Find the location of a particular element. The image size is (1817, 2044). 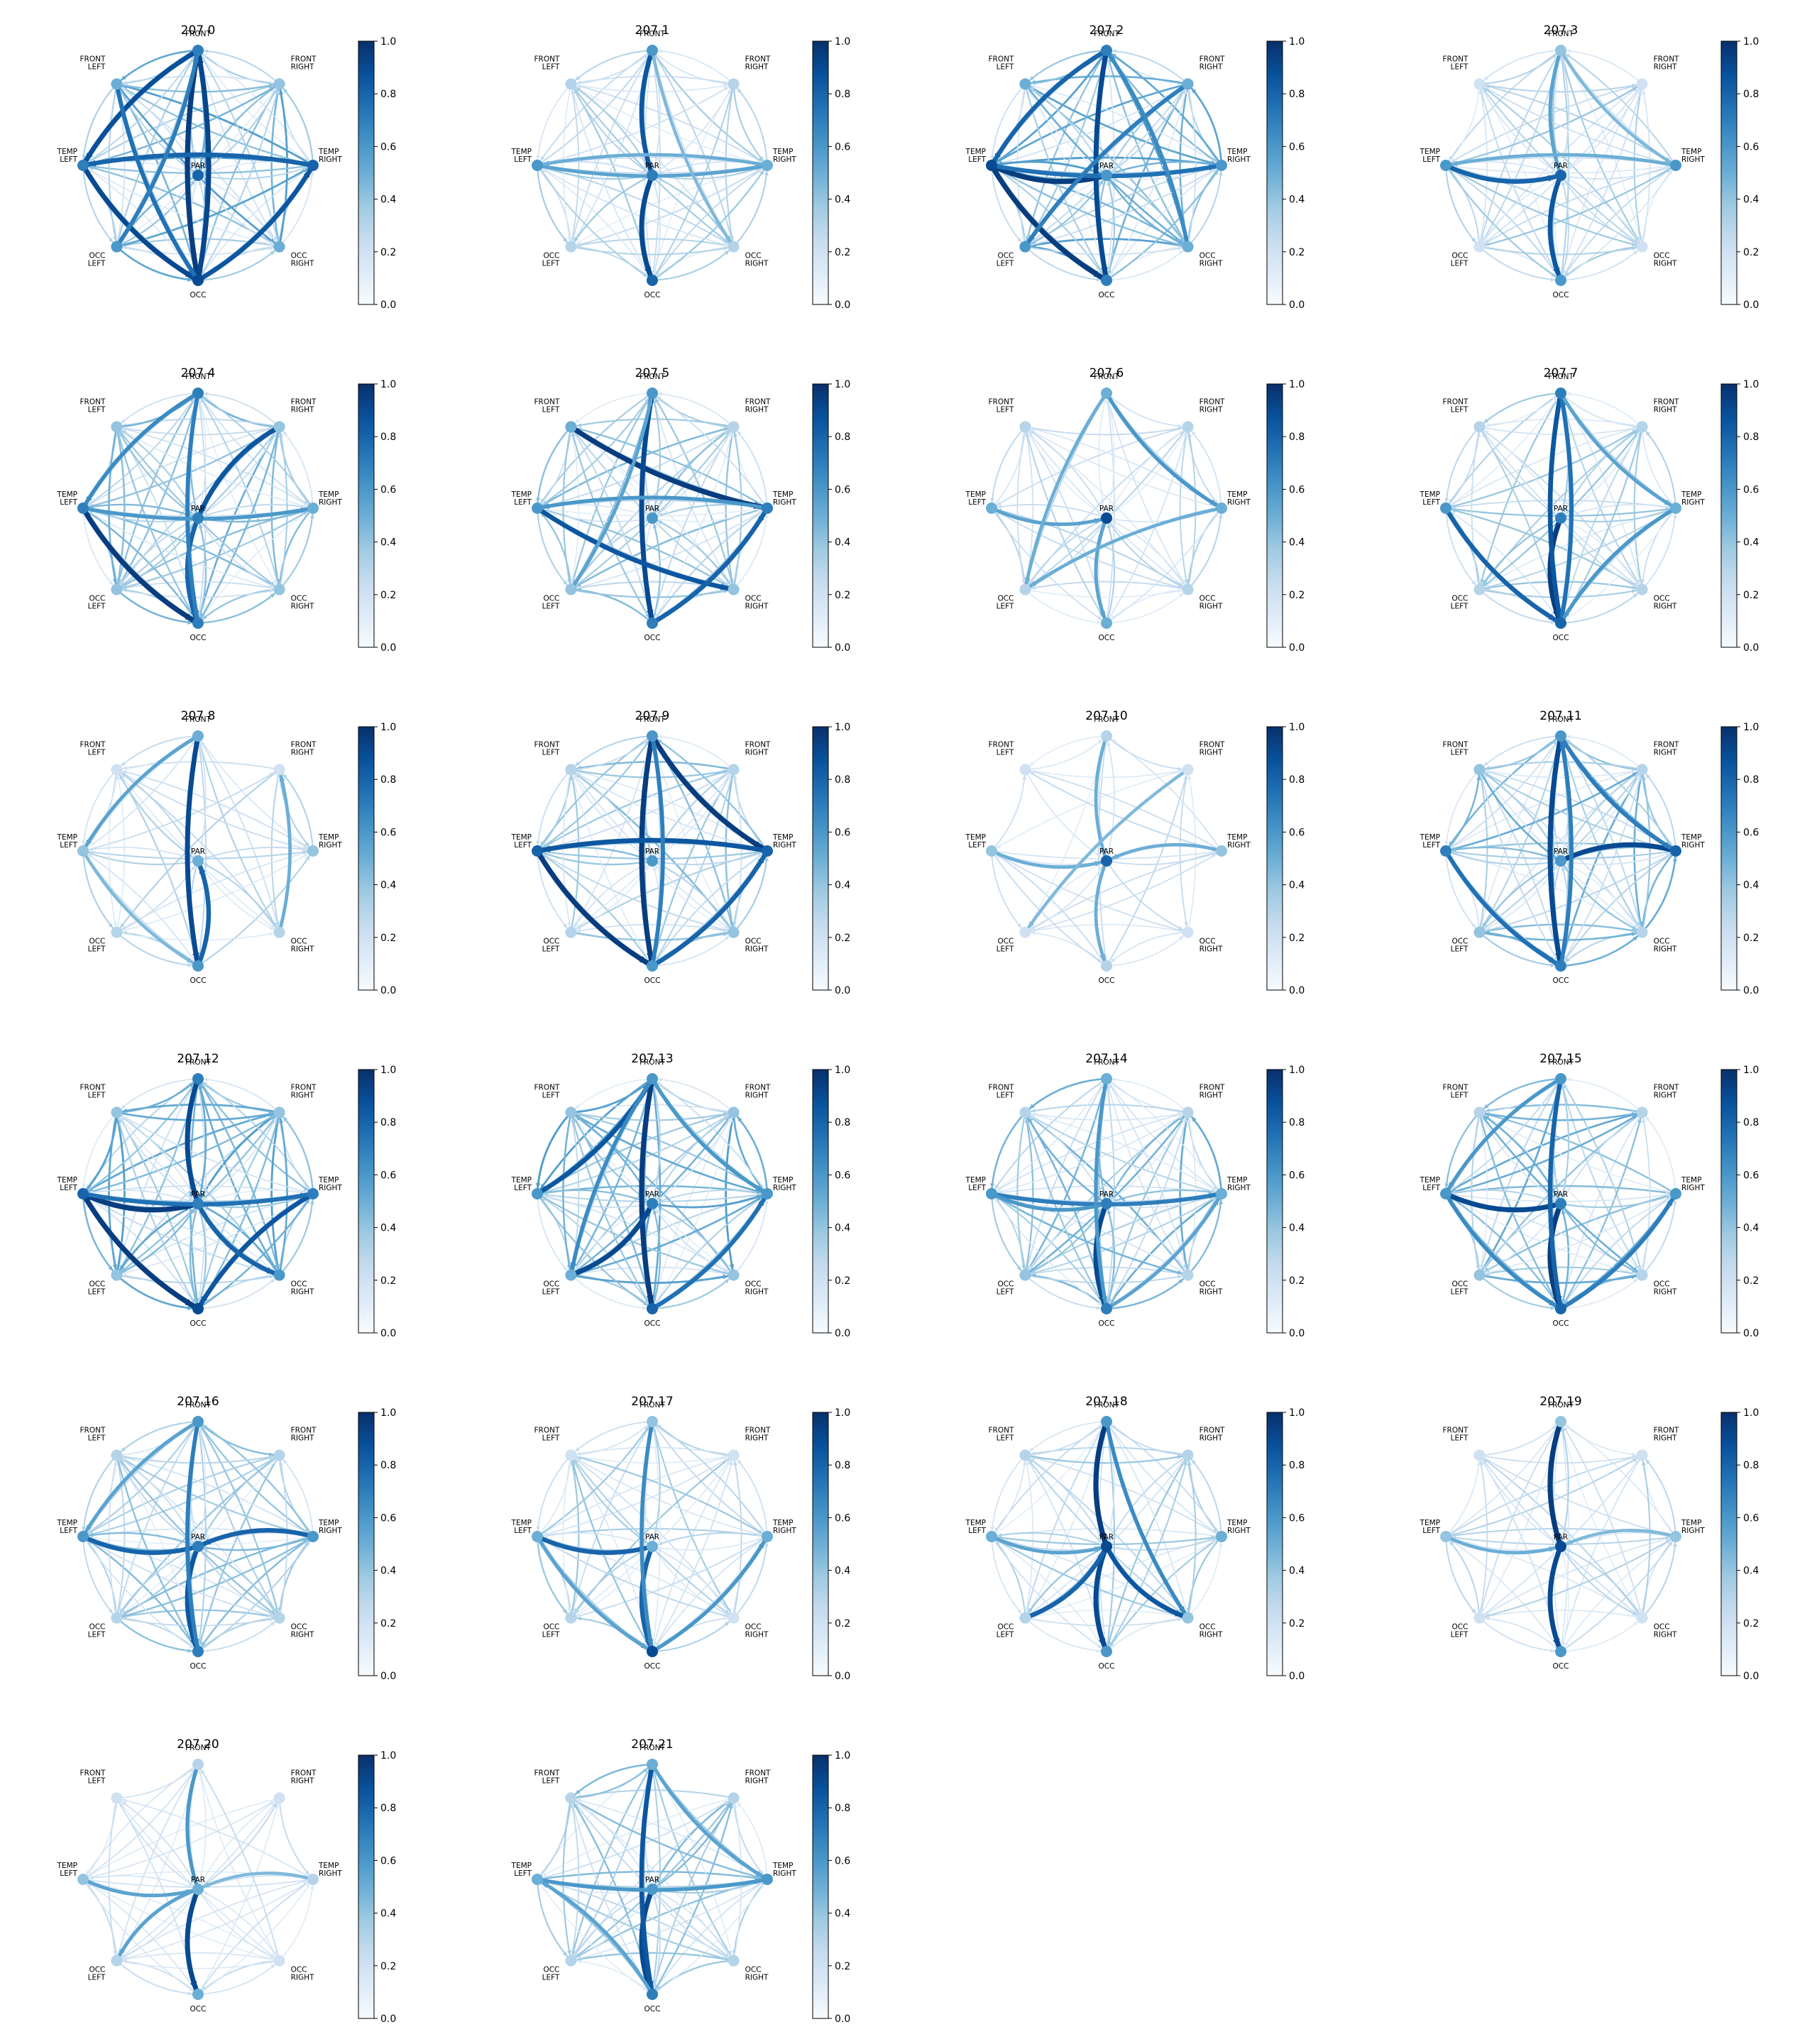

node-label-par: PAR is located at coordinates (1106, 1194).